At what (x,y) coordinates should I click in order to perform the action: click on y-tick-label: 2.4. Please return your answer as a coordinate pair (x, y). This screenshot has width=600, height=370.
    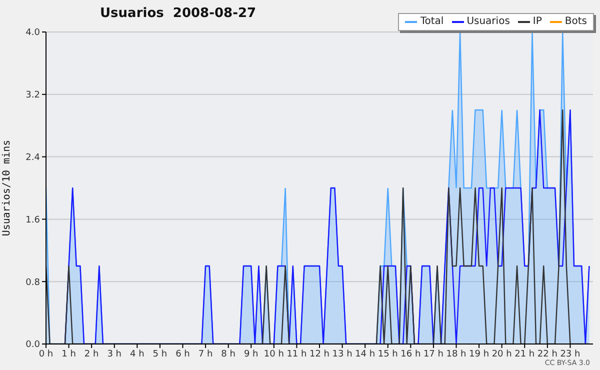
    Looking at the image, I should click on (33, 157).